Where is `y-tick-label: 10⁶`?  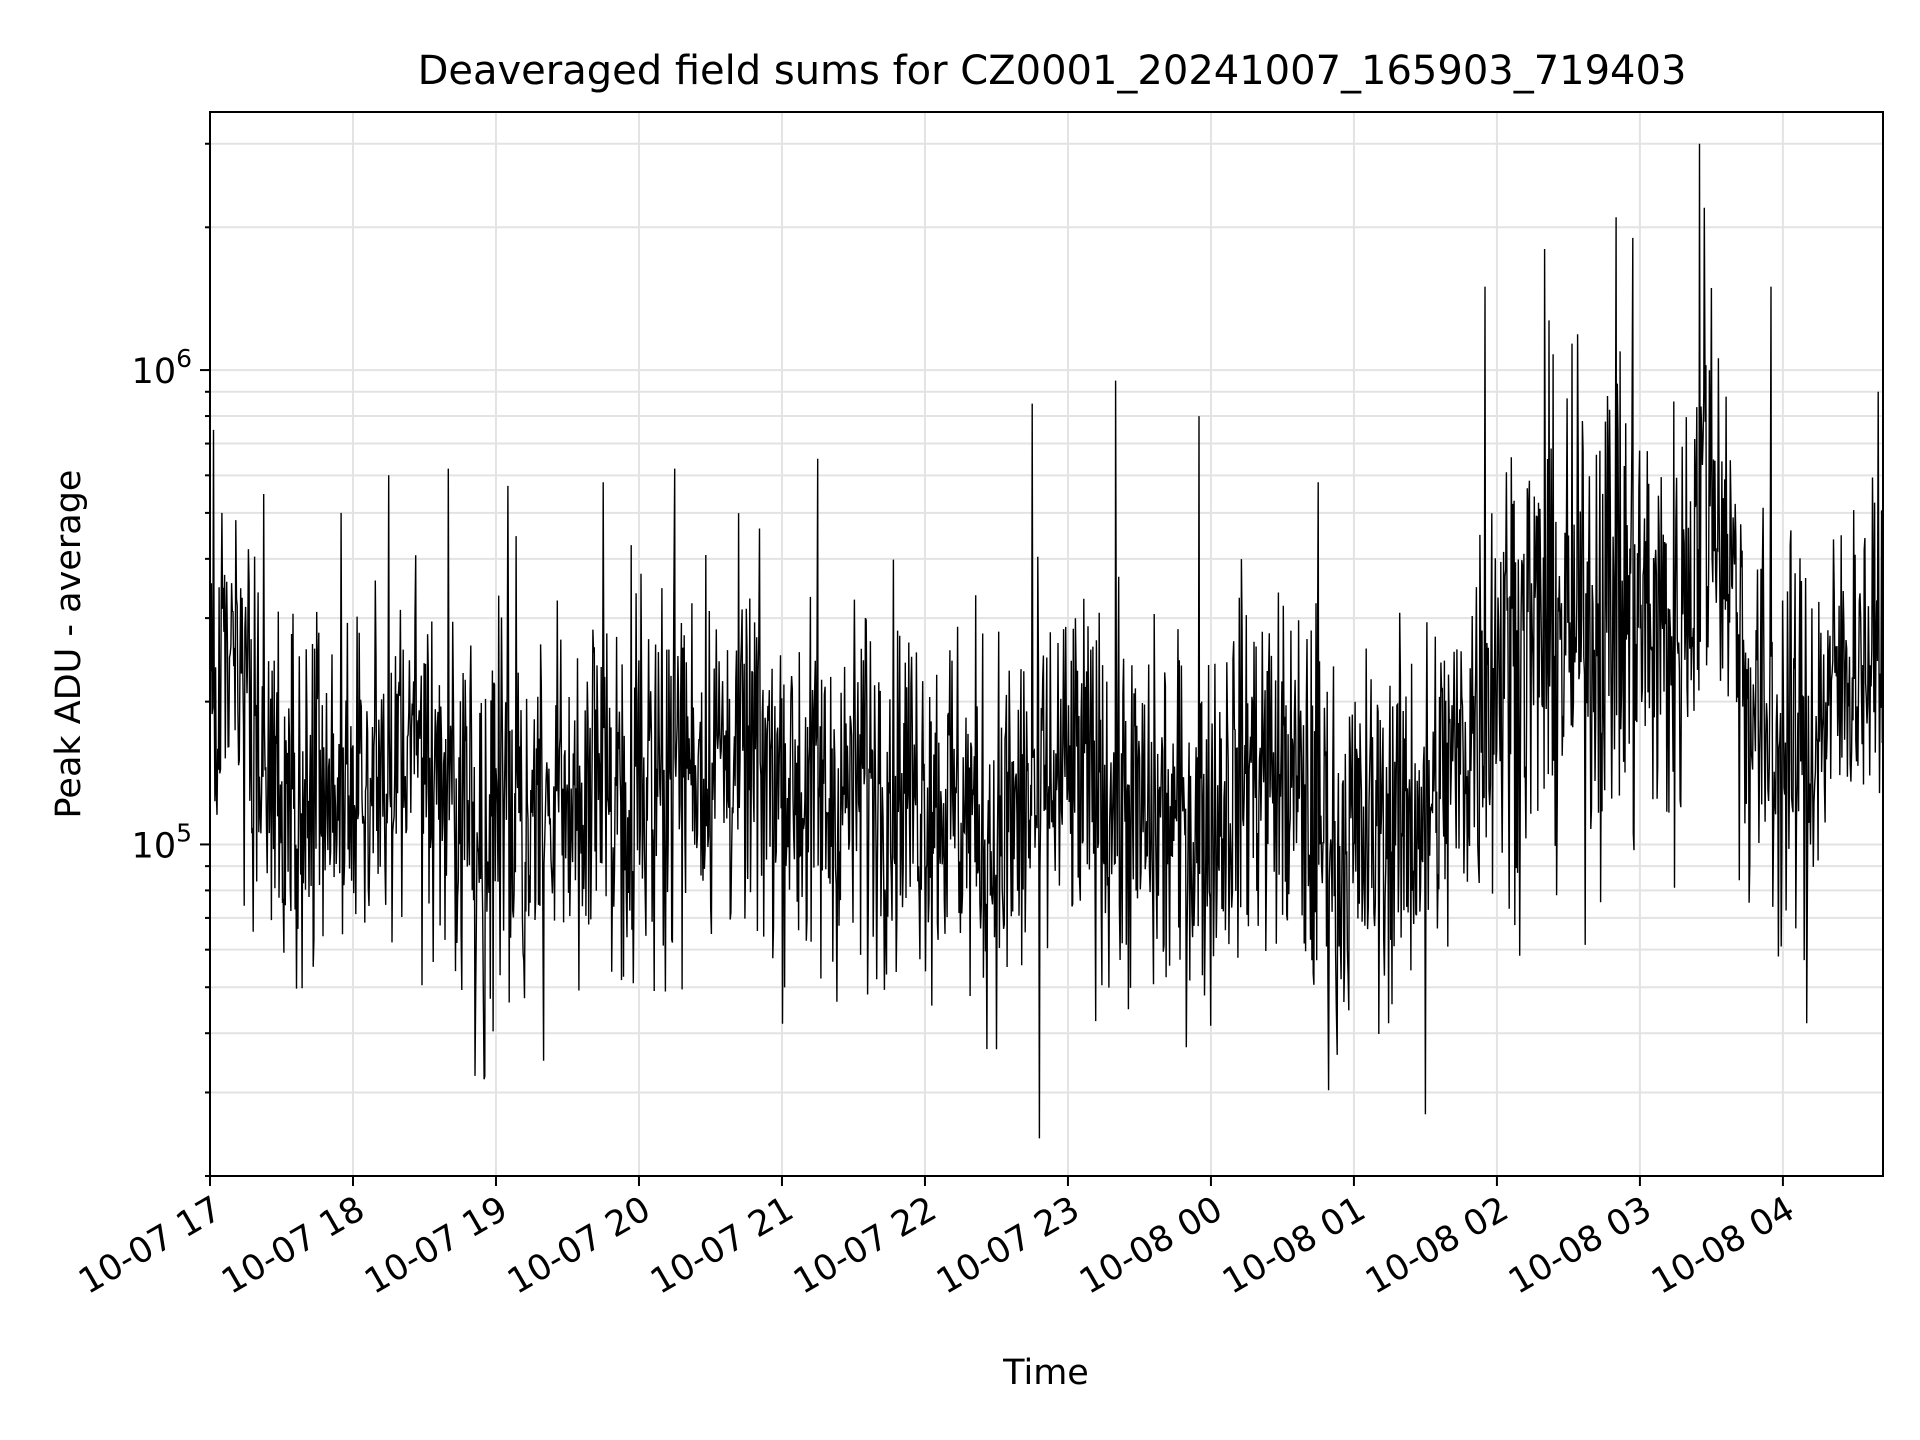 y-tick-label: 10⁶ is located at coordinates (162, 368).